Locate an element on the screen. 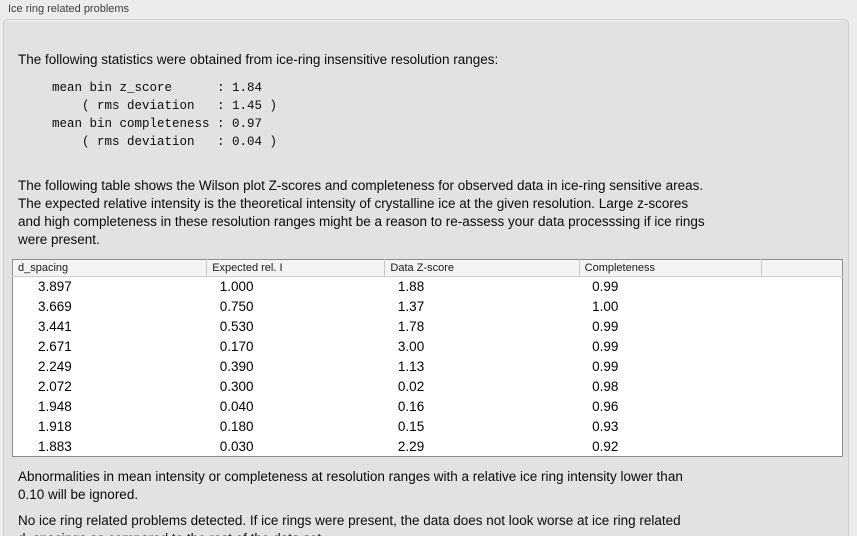 The height and width of the screenshot is (536, 857). column-header-d-spacing: d_spacing is located at coordinates (109, 268).